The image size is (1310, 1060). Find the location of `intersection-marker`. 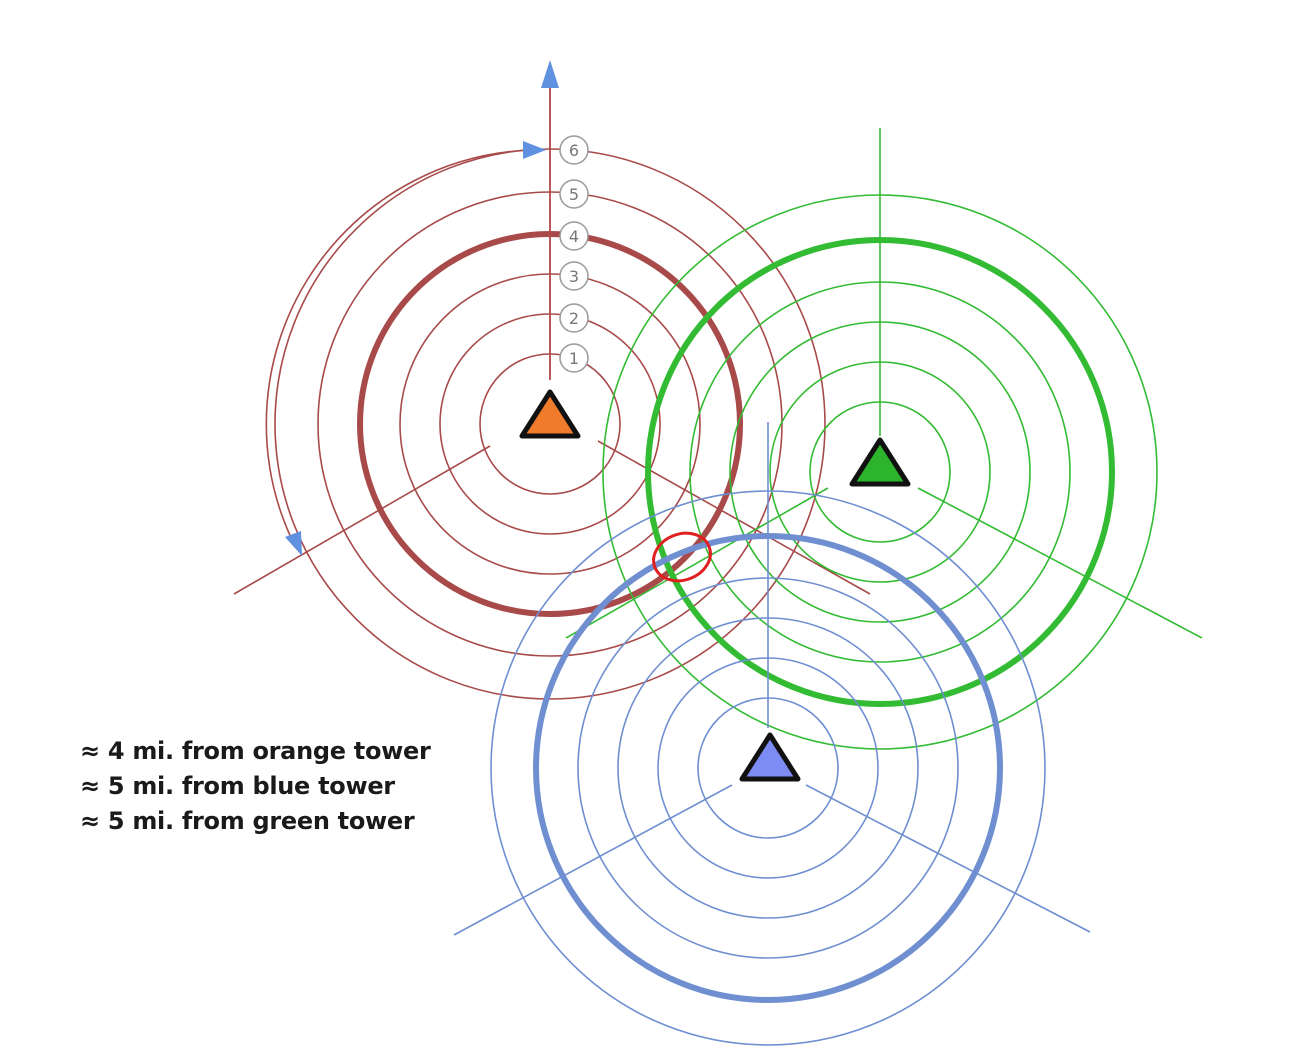

intersection-marker is located at coordinates (682, 557).